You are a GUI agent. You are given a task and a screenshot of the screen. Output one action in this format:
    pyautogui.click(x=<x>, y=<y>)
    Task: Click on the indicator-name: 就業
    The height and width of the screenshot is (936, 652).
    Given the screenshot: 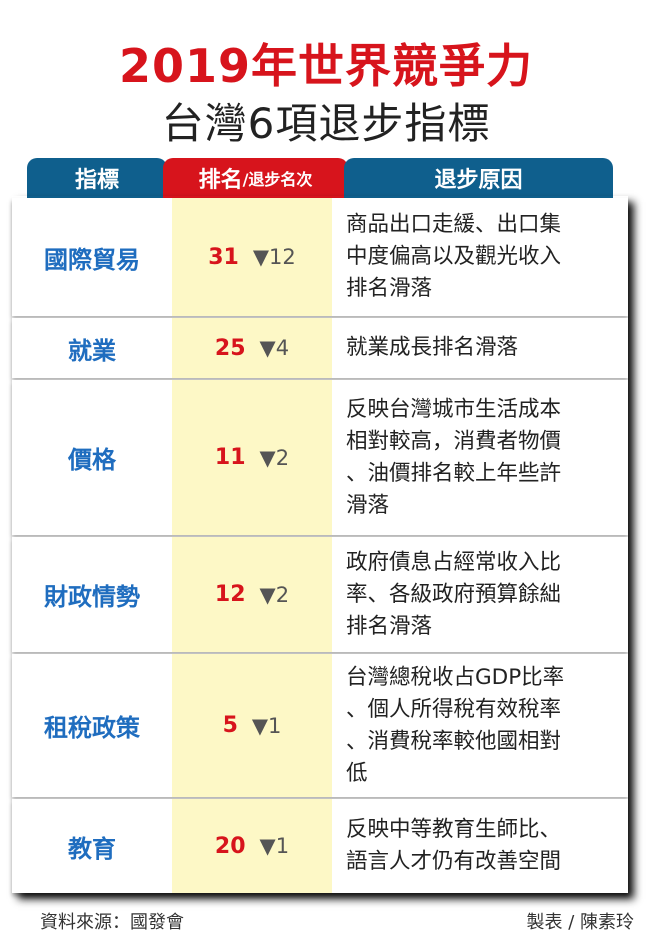 What is the action you would take?
    pyautogui.click(x=92, y=350)
    